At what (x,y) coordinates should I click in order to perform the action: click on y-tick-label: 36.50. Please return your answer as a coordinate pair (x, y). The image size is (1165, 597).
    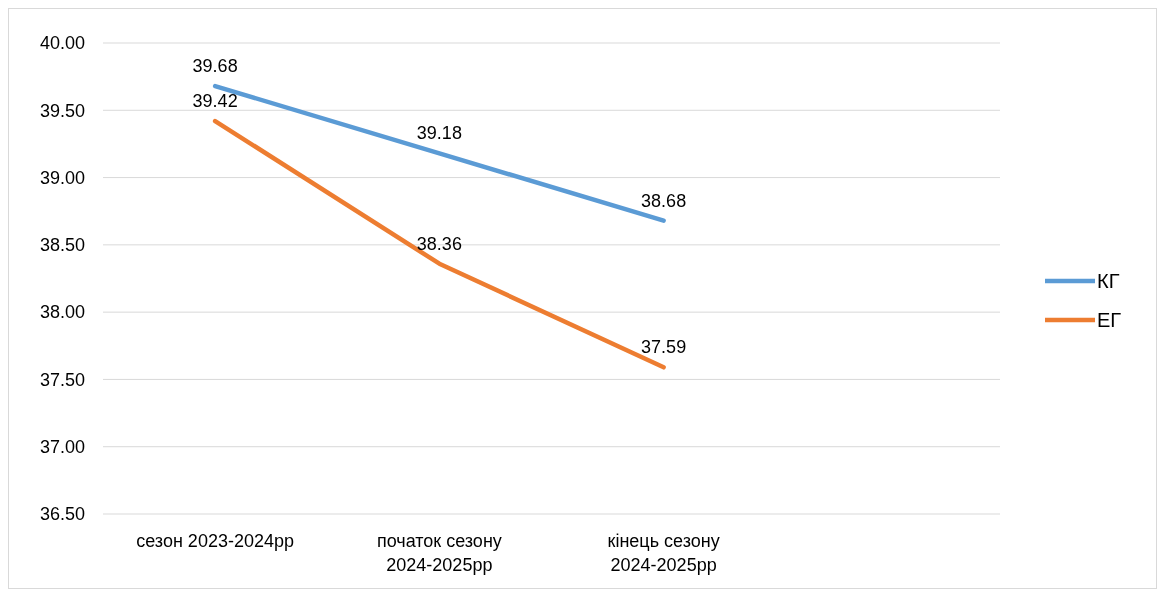
    Looking at the image, I should click on (62, 514).